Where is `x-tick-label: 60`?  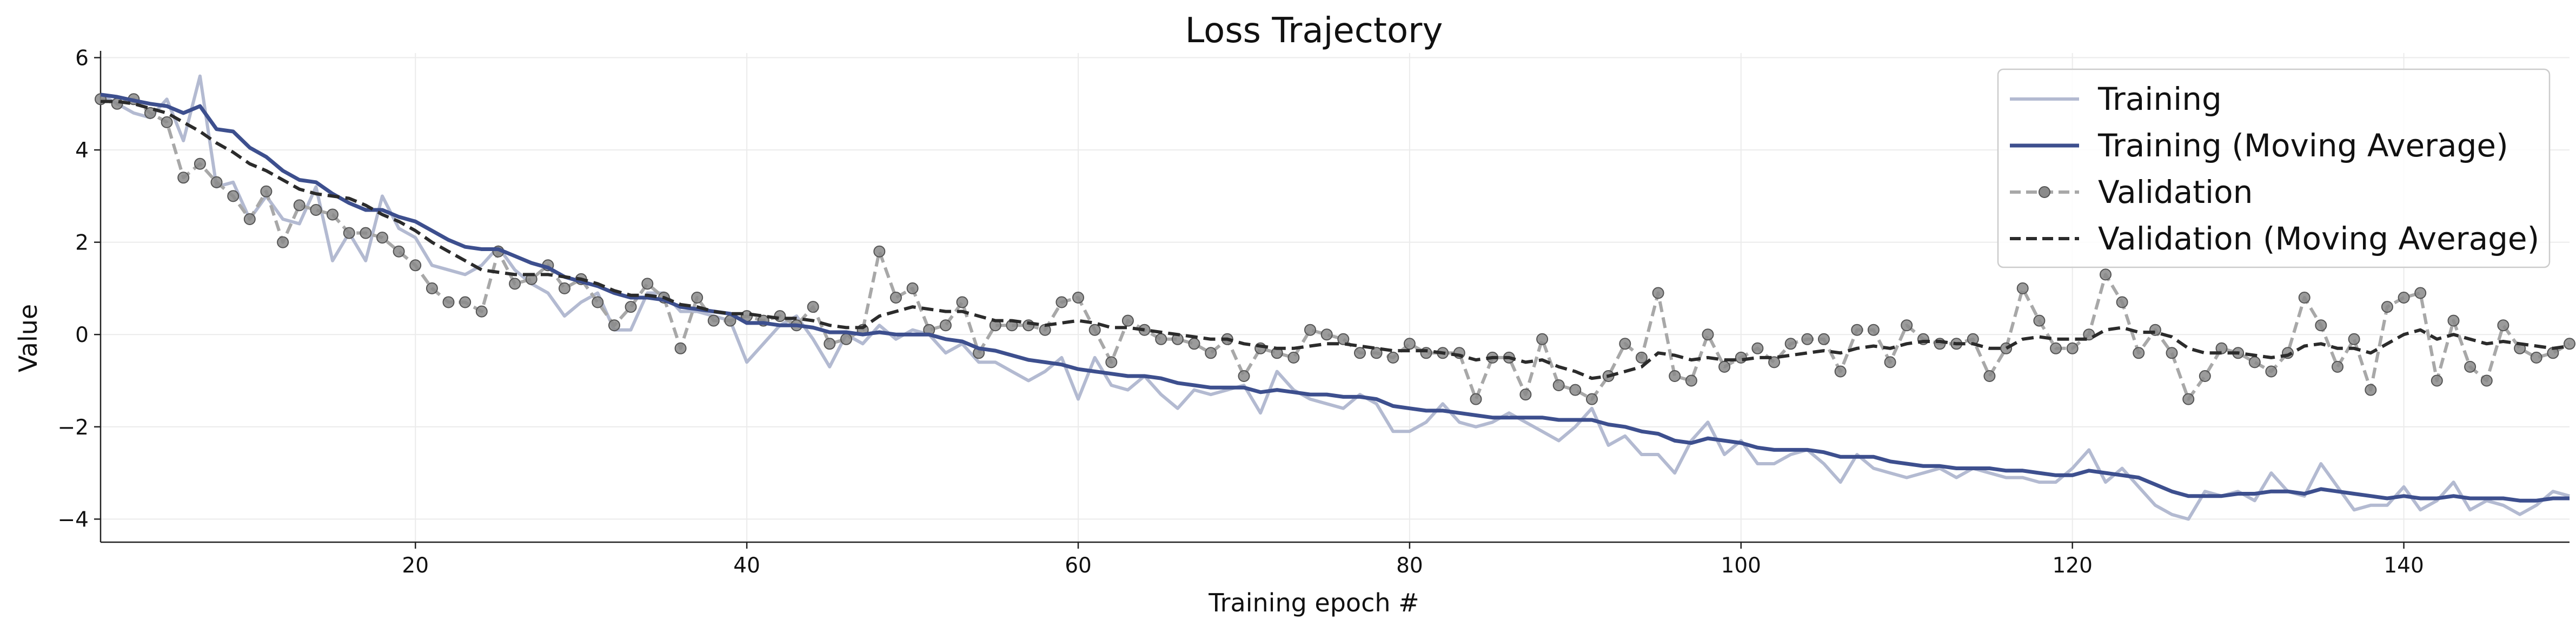 x-tick-label: 60 is located at coordinates (1078, 566).